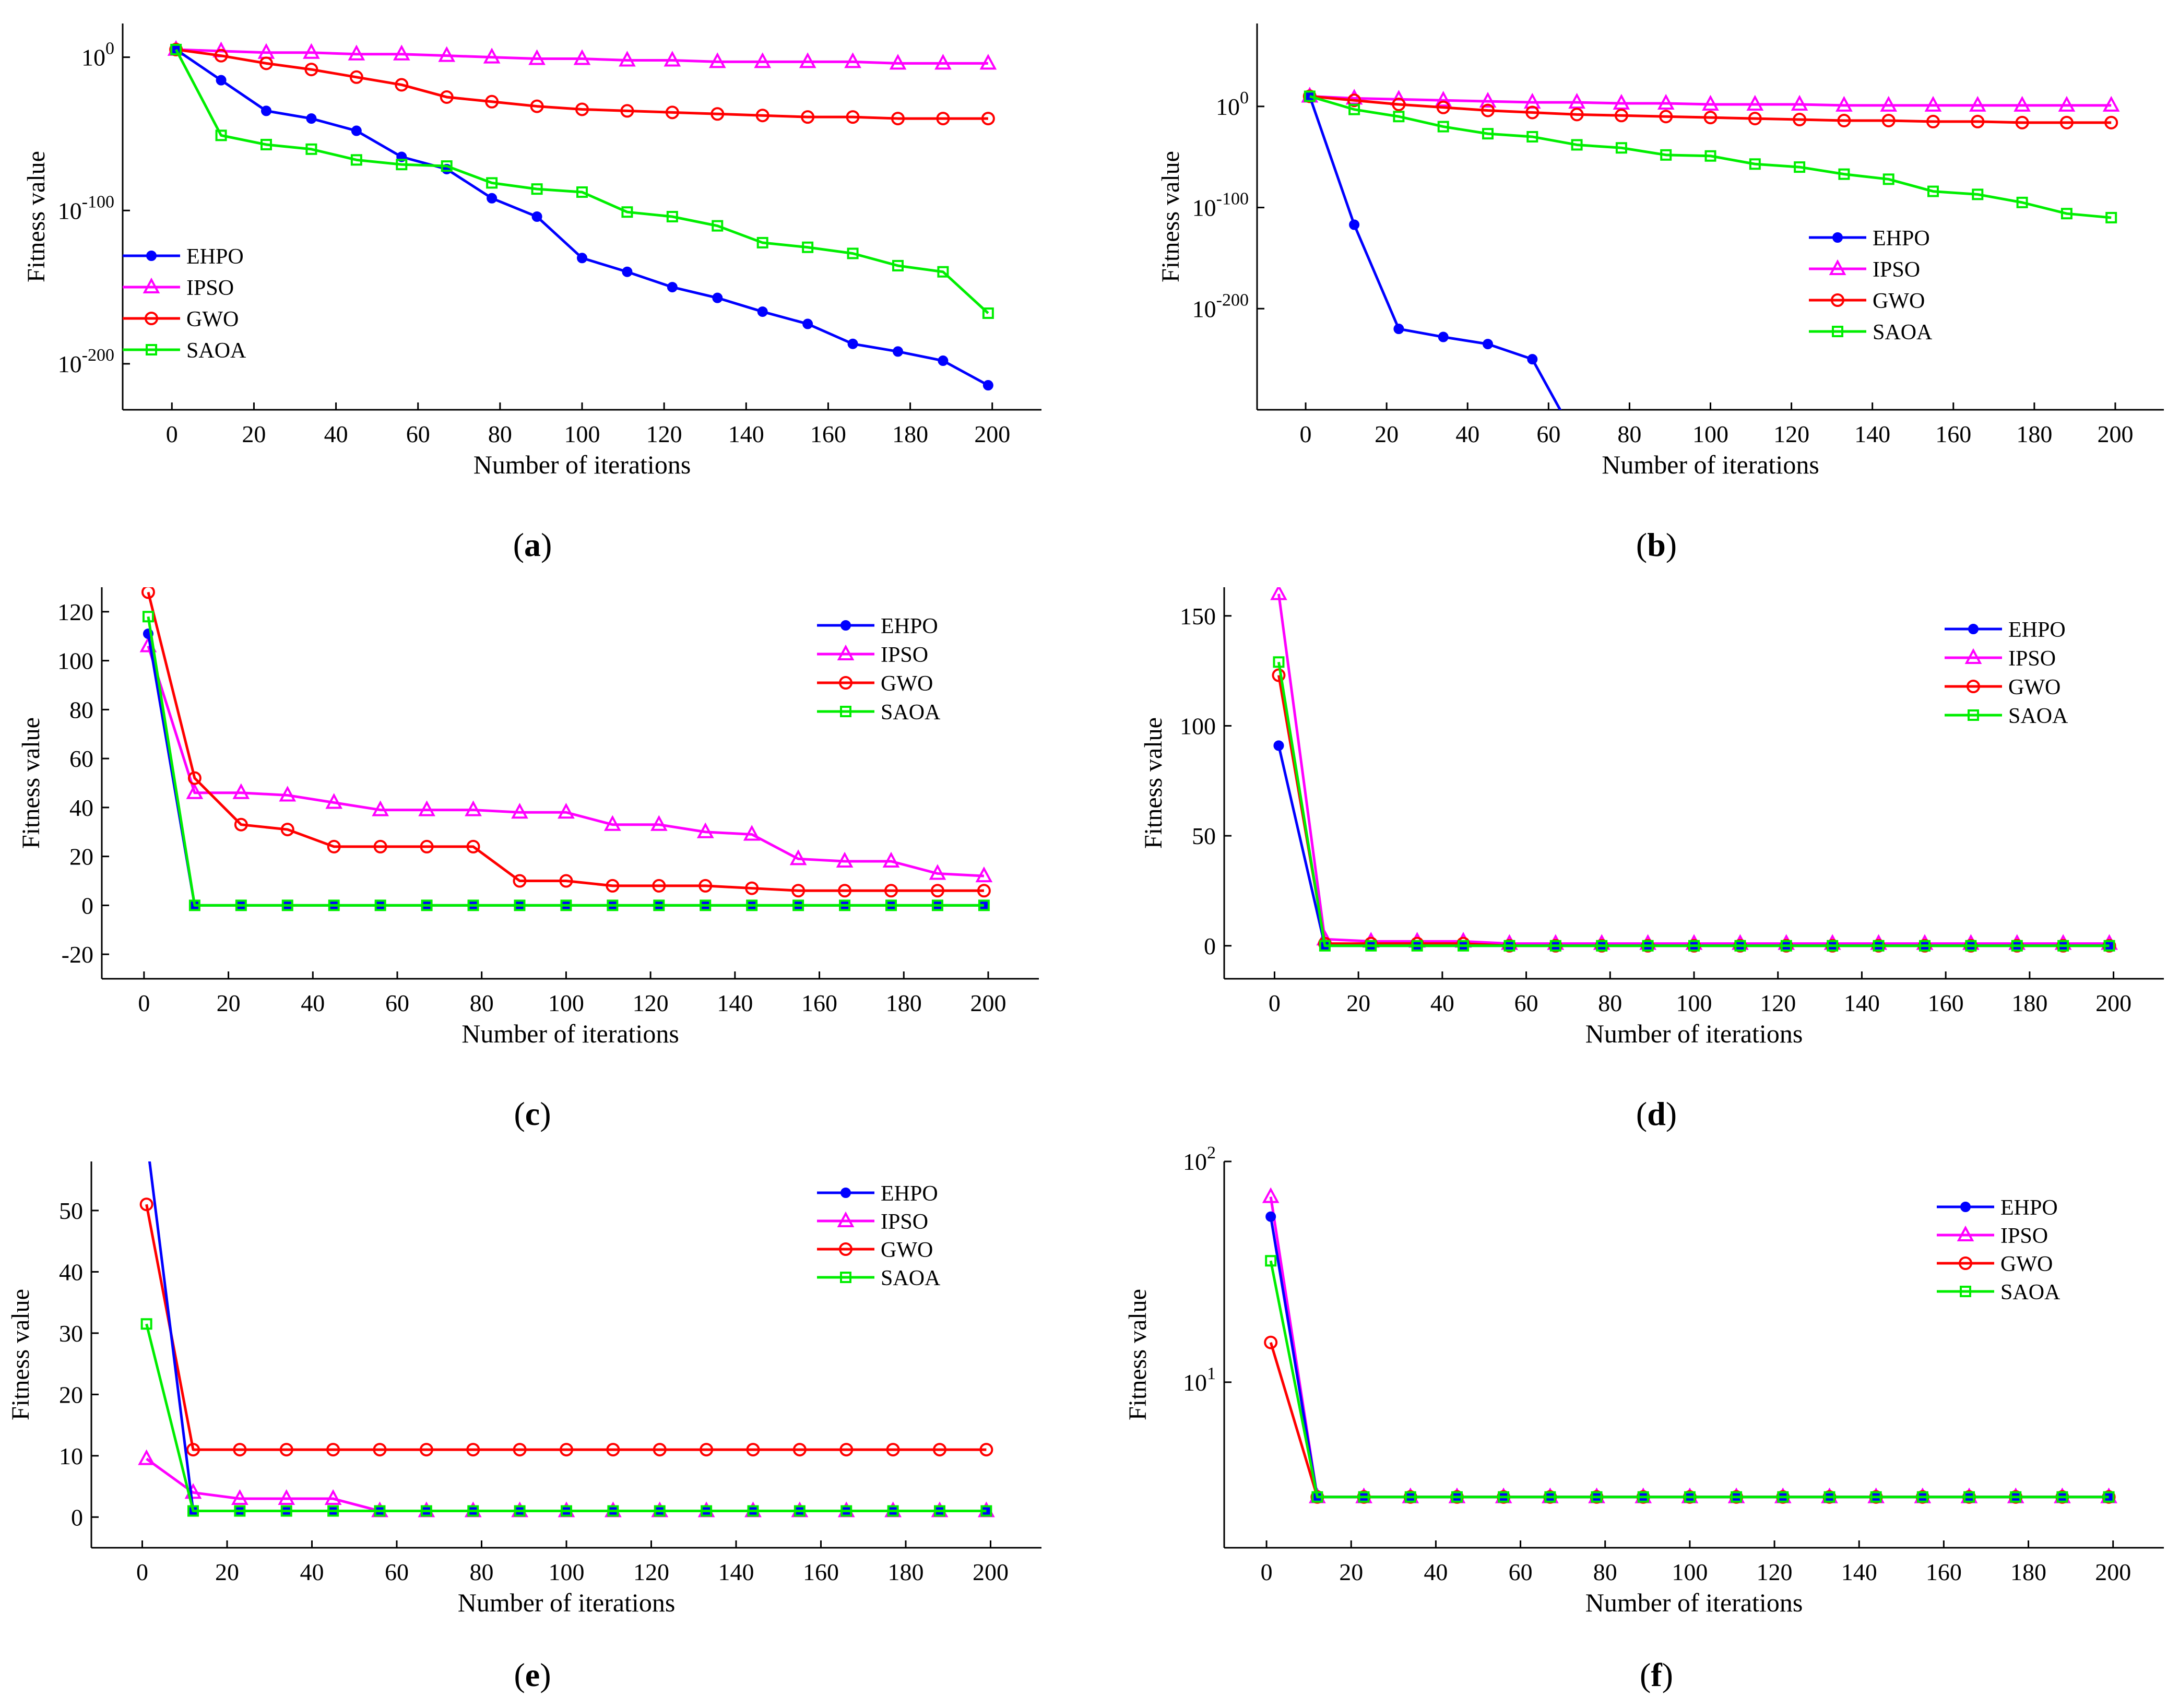 The width and height of the screenshot is (2179, 1708). I want to click on series-line-saoa, so click(565, 761).